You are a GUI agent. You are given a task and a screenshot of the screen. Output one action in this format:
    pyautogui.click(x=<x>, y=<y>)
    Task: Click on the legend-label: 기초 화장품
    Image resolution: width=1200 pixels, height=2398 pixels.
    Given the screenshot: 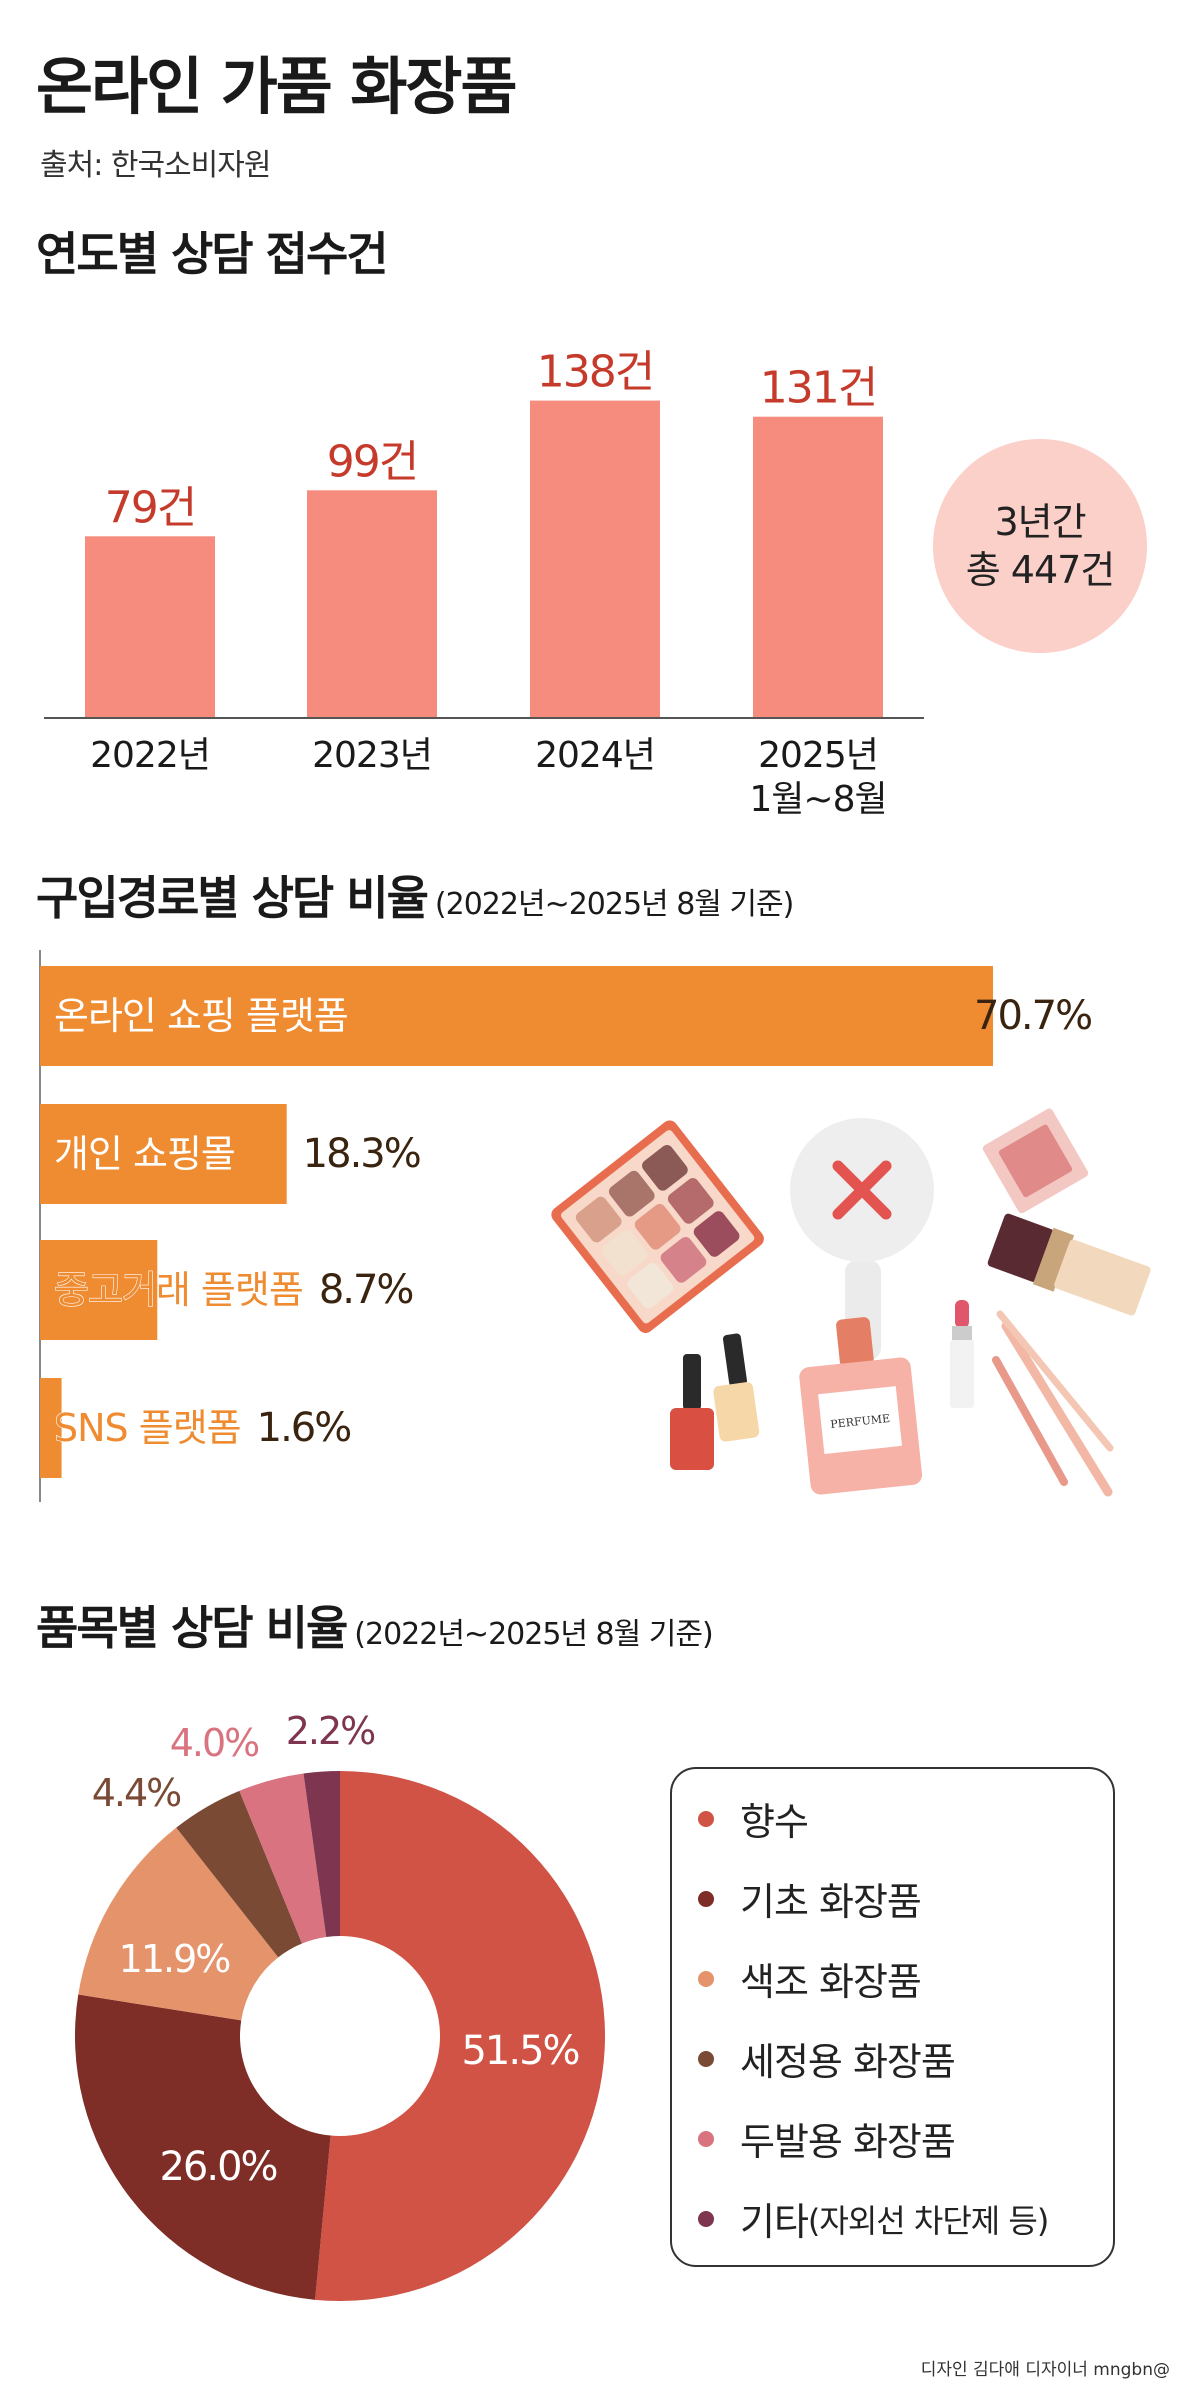 What is the action you would take?
    pyautogui.click(x=831, y=1902)
    